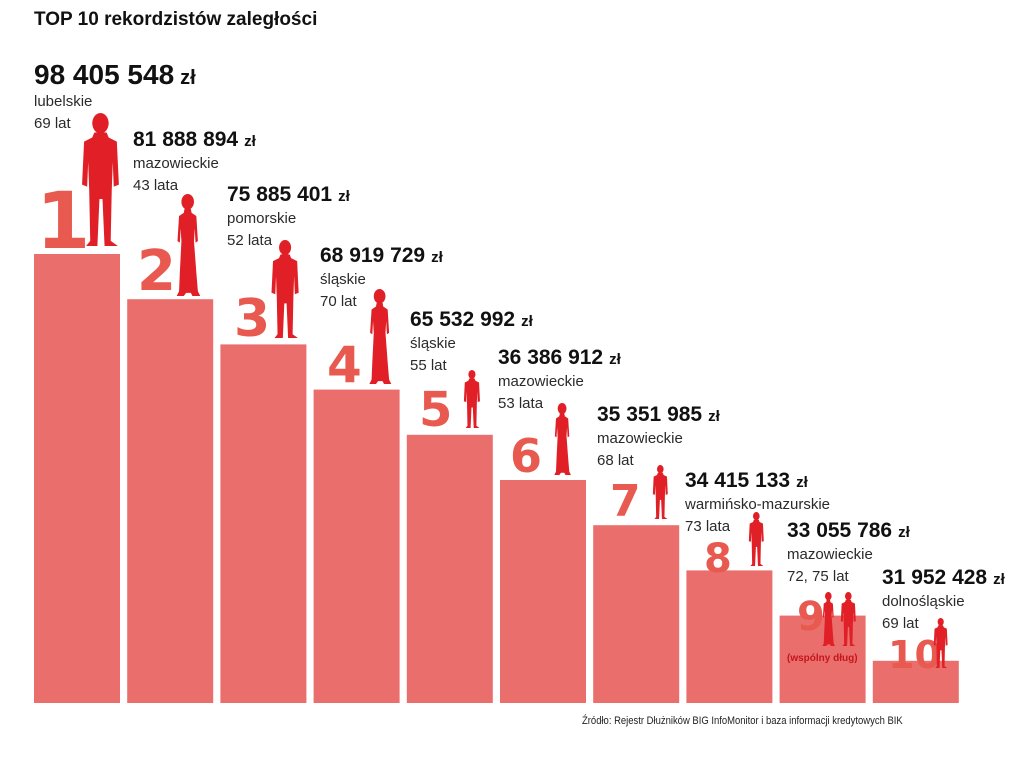 The height and width of the screenshot is (766, 1034). Describe the element at coordinates (435, 410) in the screenshot. I see `rank-number: 5` at that location.